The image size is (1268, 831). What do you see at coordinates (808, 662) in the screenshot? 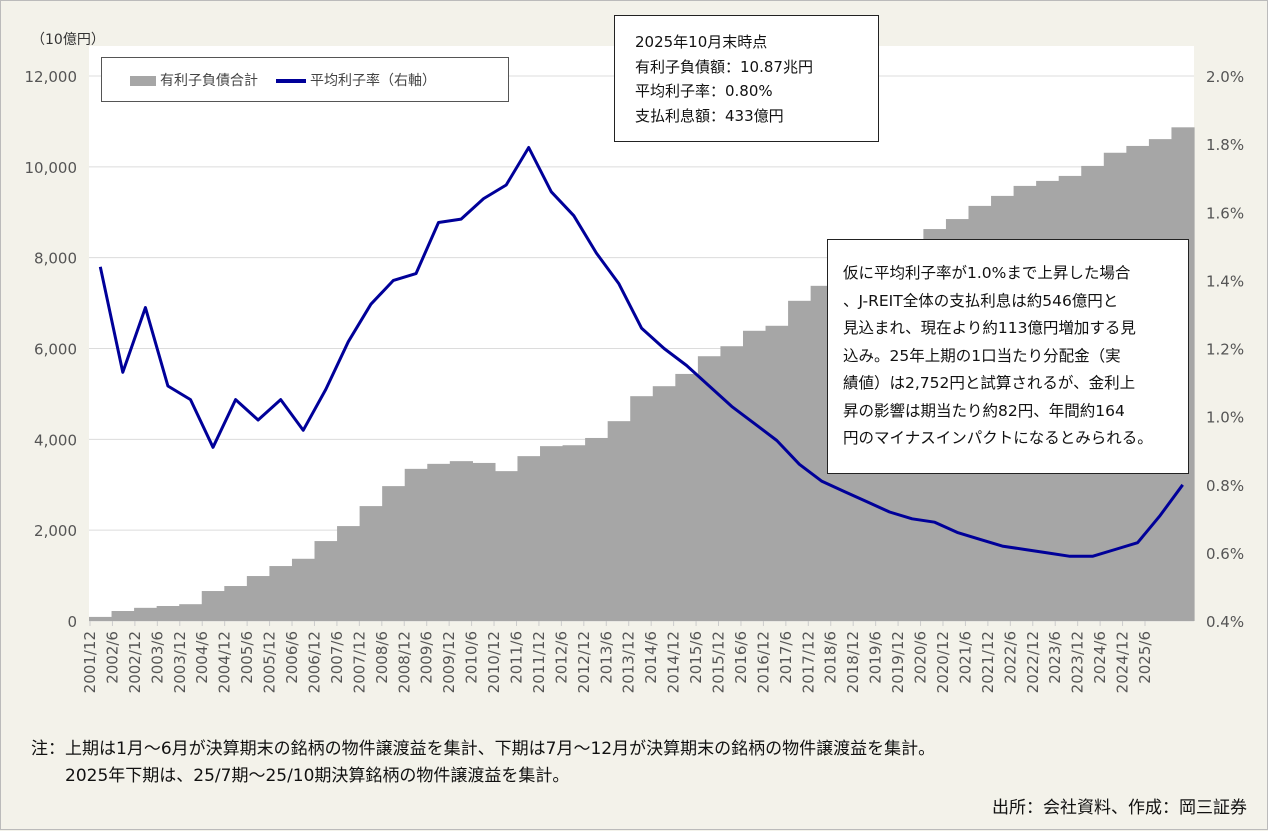
I see `x-tick-label: 2017/12` at bounding box center [808, 662].